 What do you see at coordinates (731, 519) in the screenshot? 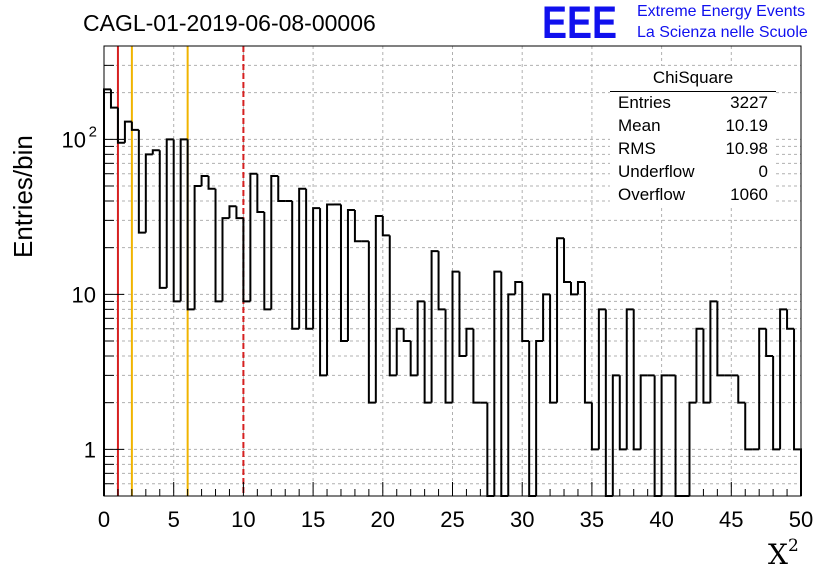
I see `x-tick-label: 45` at bounding box center [731, 519].